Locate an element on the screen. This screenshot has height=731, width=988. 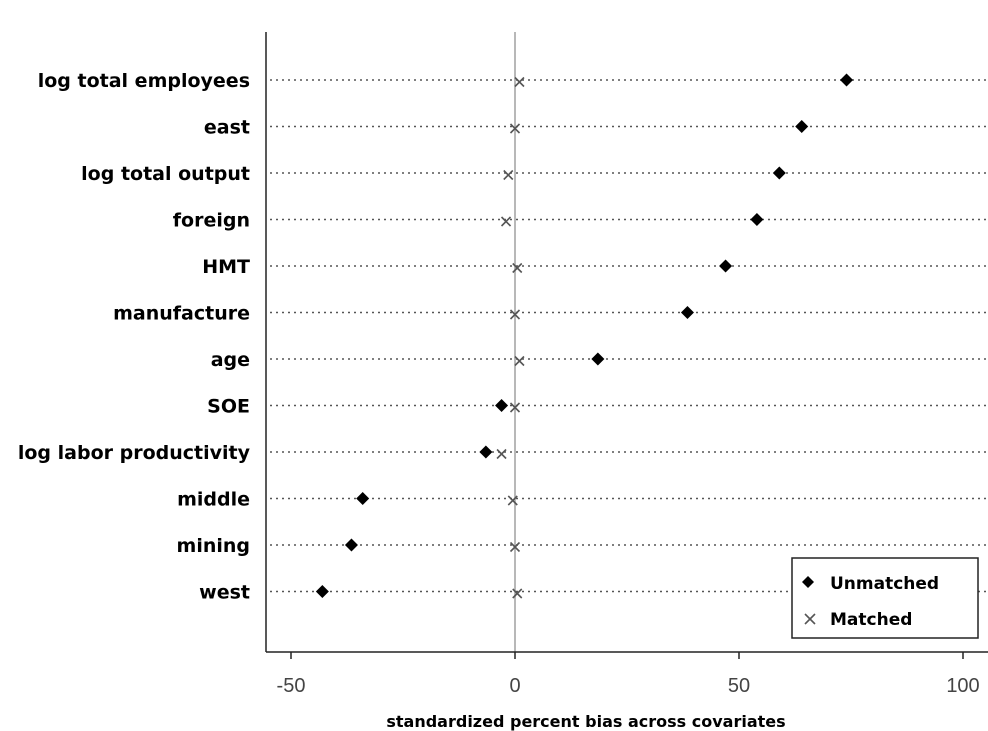
x-tick-label: 0 is located at coordinates (514, 686).